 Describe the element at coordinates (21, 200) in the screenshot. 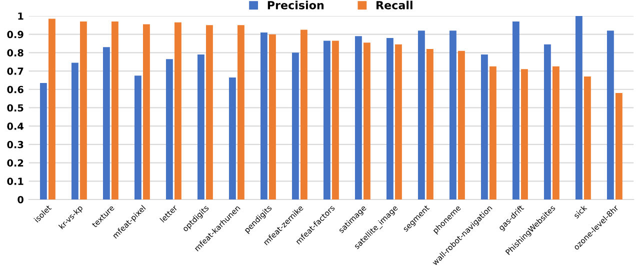

I see `y-tick-label: 0` at that location.